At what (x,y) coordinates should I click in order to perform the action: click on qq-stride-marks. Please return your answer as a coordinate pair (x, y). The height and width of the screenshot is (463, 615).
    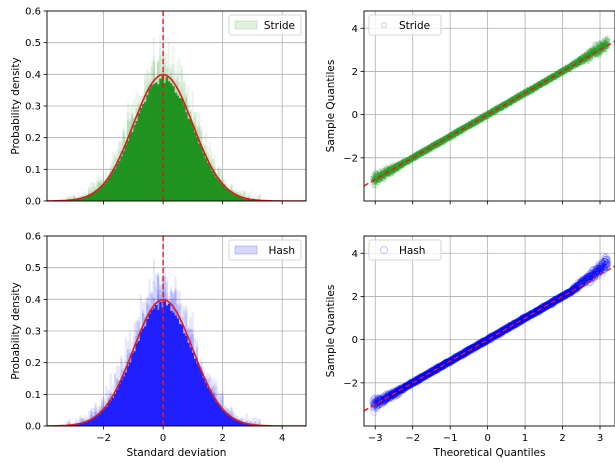
    Looking at the image, I should click on (489, 111).